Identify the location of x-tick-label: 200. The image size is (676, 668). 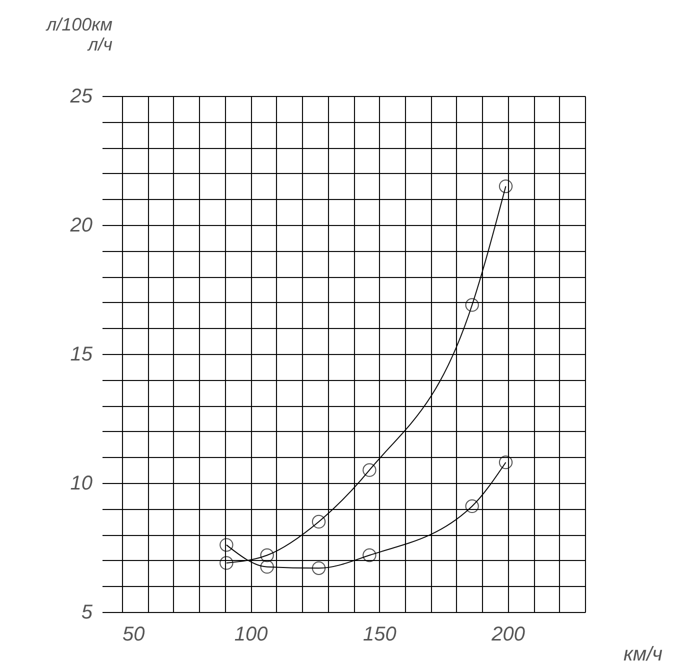
(508, 635).